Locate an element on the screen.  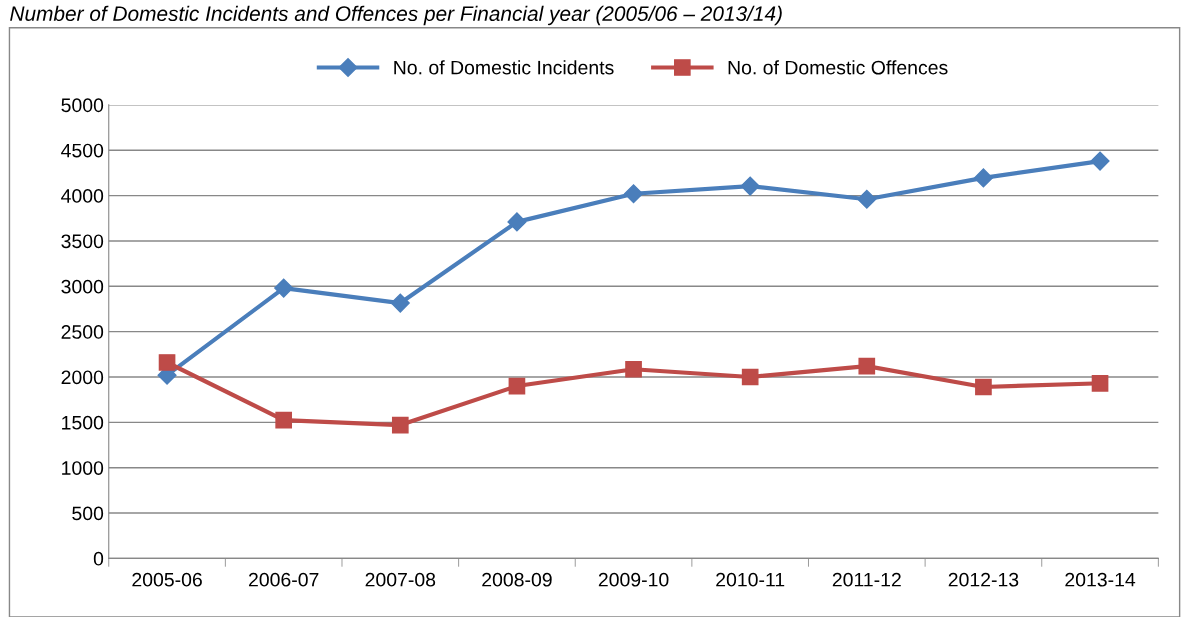
x-tick-label: 2013-14 is located at coordinates (1100, 579).